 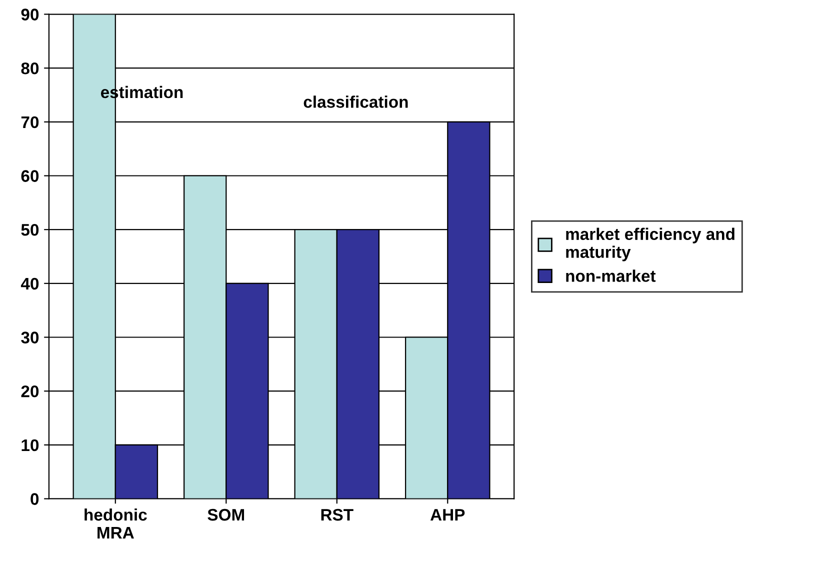 What do you see at coordinates (30, 338) in the screenshot?
I see `y-tick-label: 30` at bounding box center [30, 338].